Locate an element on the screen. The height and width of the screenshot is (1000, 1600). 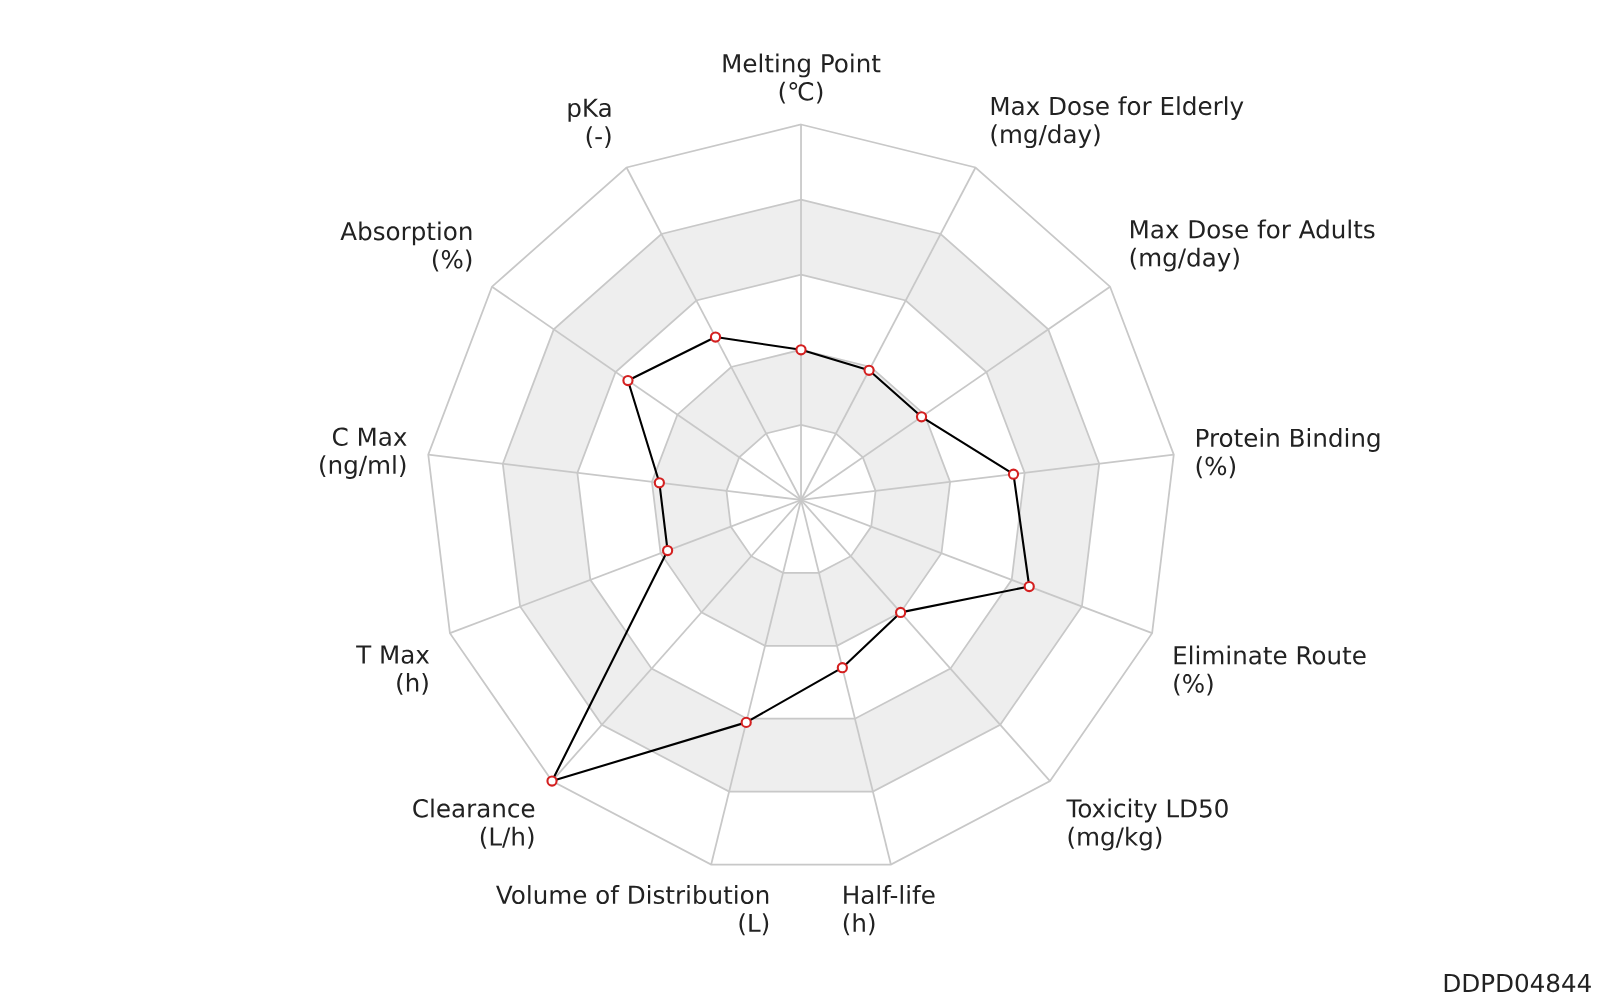
spoke-label: pKa (-) is located at coordinates (589, 123).